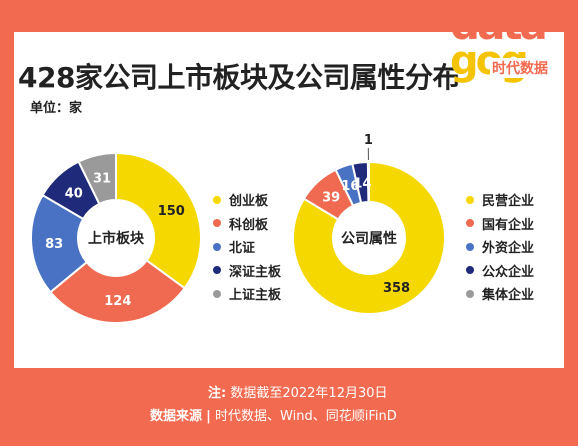 This screenshot has width=578, height=446. I want to click on legend-label: 深证主板, so click(255, 272).